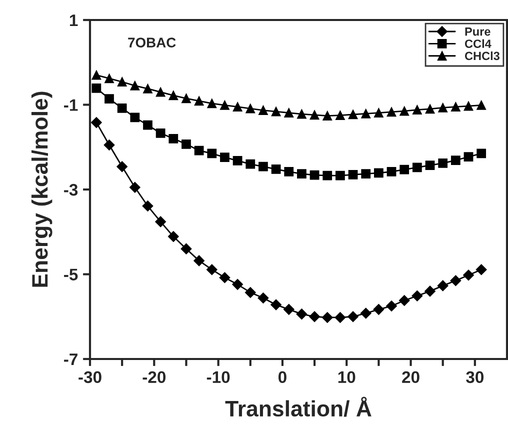 This screenshot has height=435, width=508. Describe the element at coordinates (475, 377) in the screenshot. I see `x-tick-label: 30` at that location.